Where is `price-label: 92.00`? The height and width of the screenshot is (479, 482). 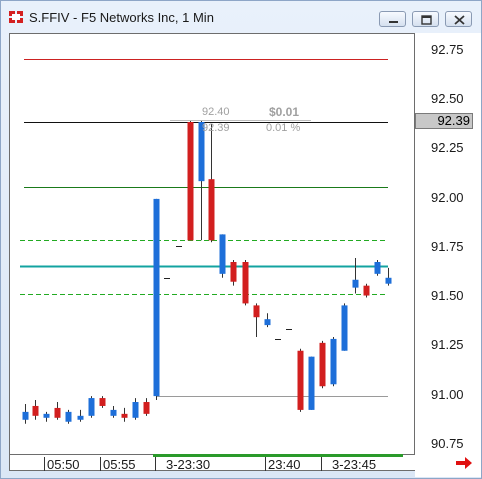
price-label: 92.00 is located at coordinates (447, 197).